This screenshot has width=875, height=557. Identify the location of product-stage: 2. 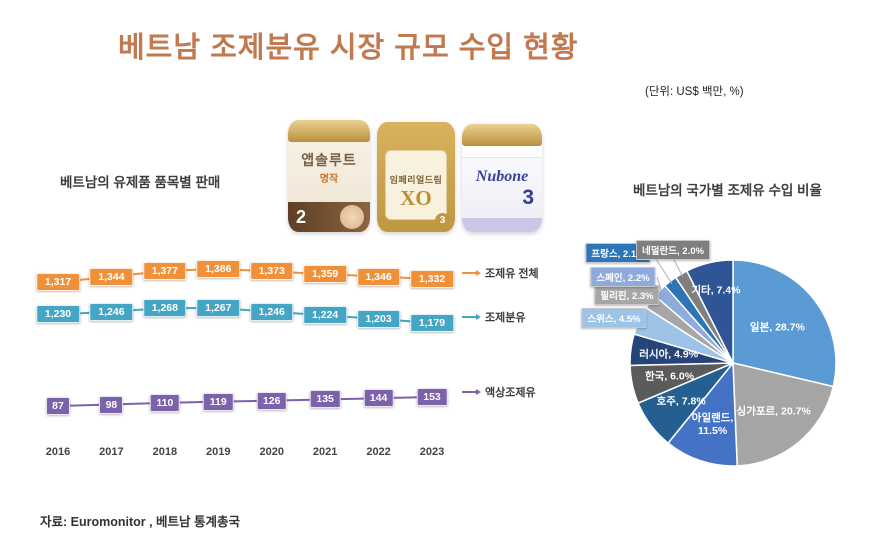
(301, 217).